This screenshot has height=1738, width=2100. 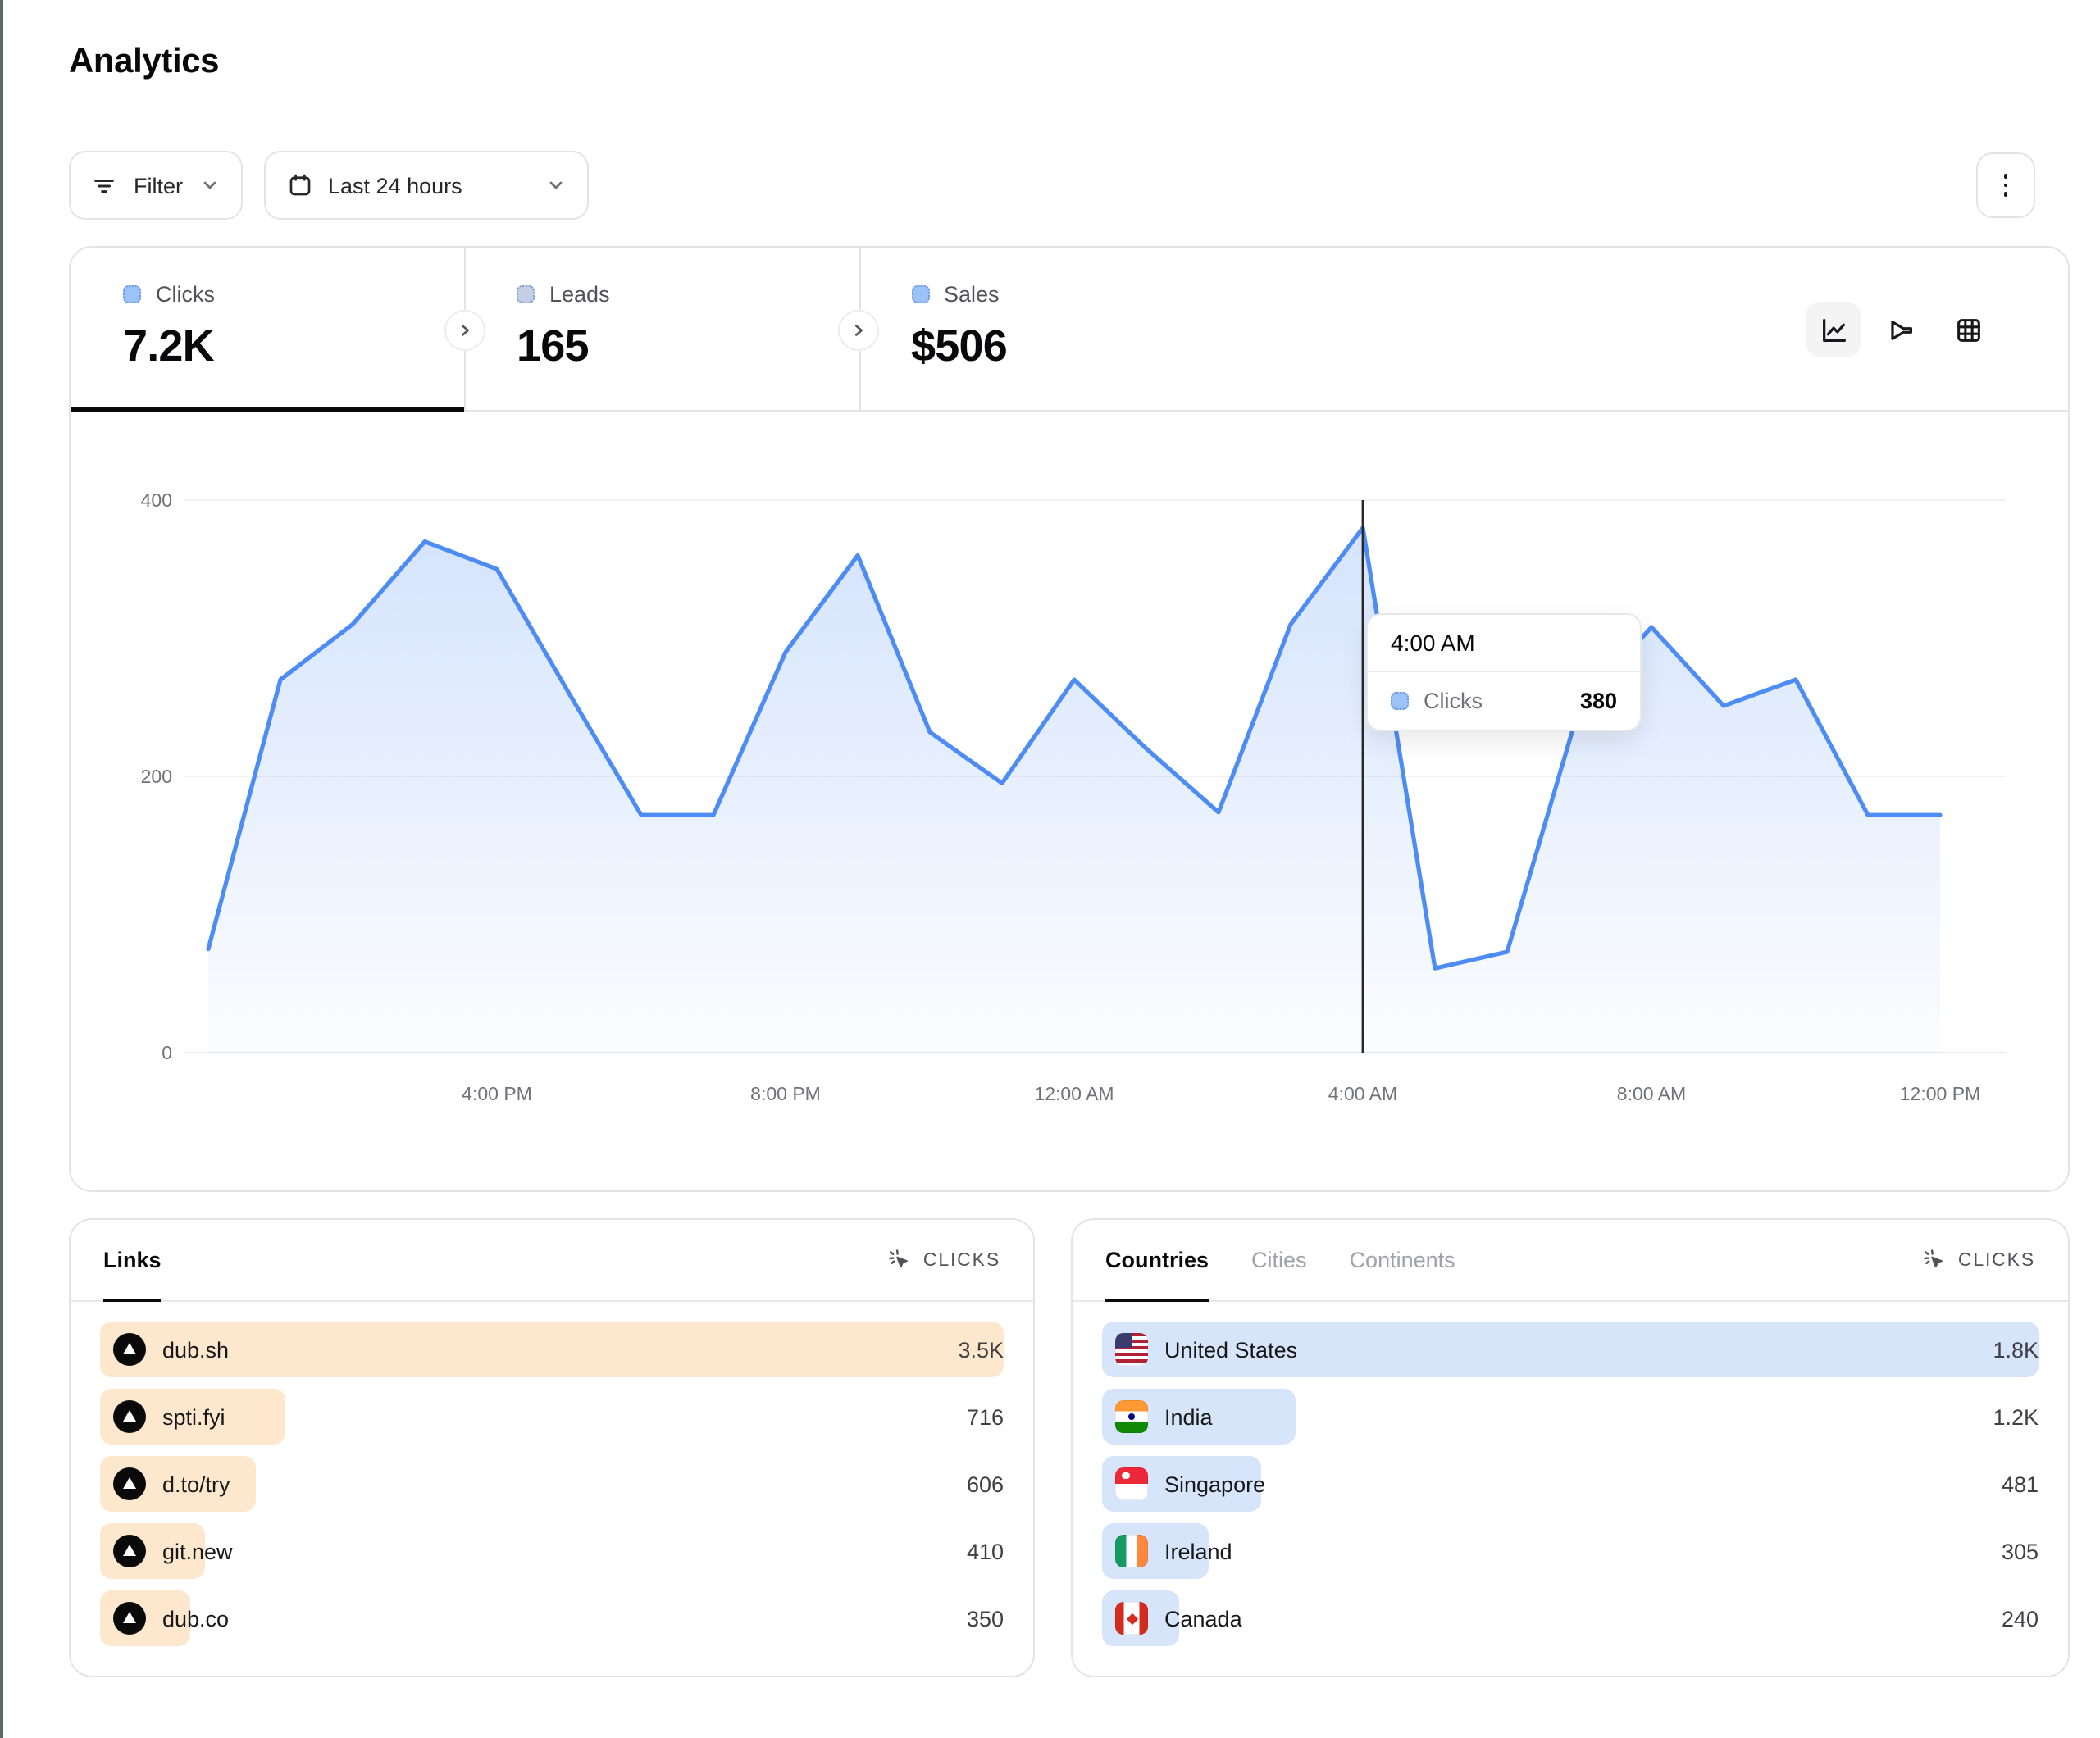 I want to click on list-item-content: Ireland, so click(x=1545, y=1551).